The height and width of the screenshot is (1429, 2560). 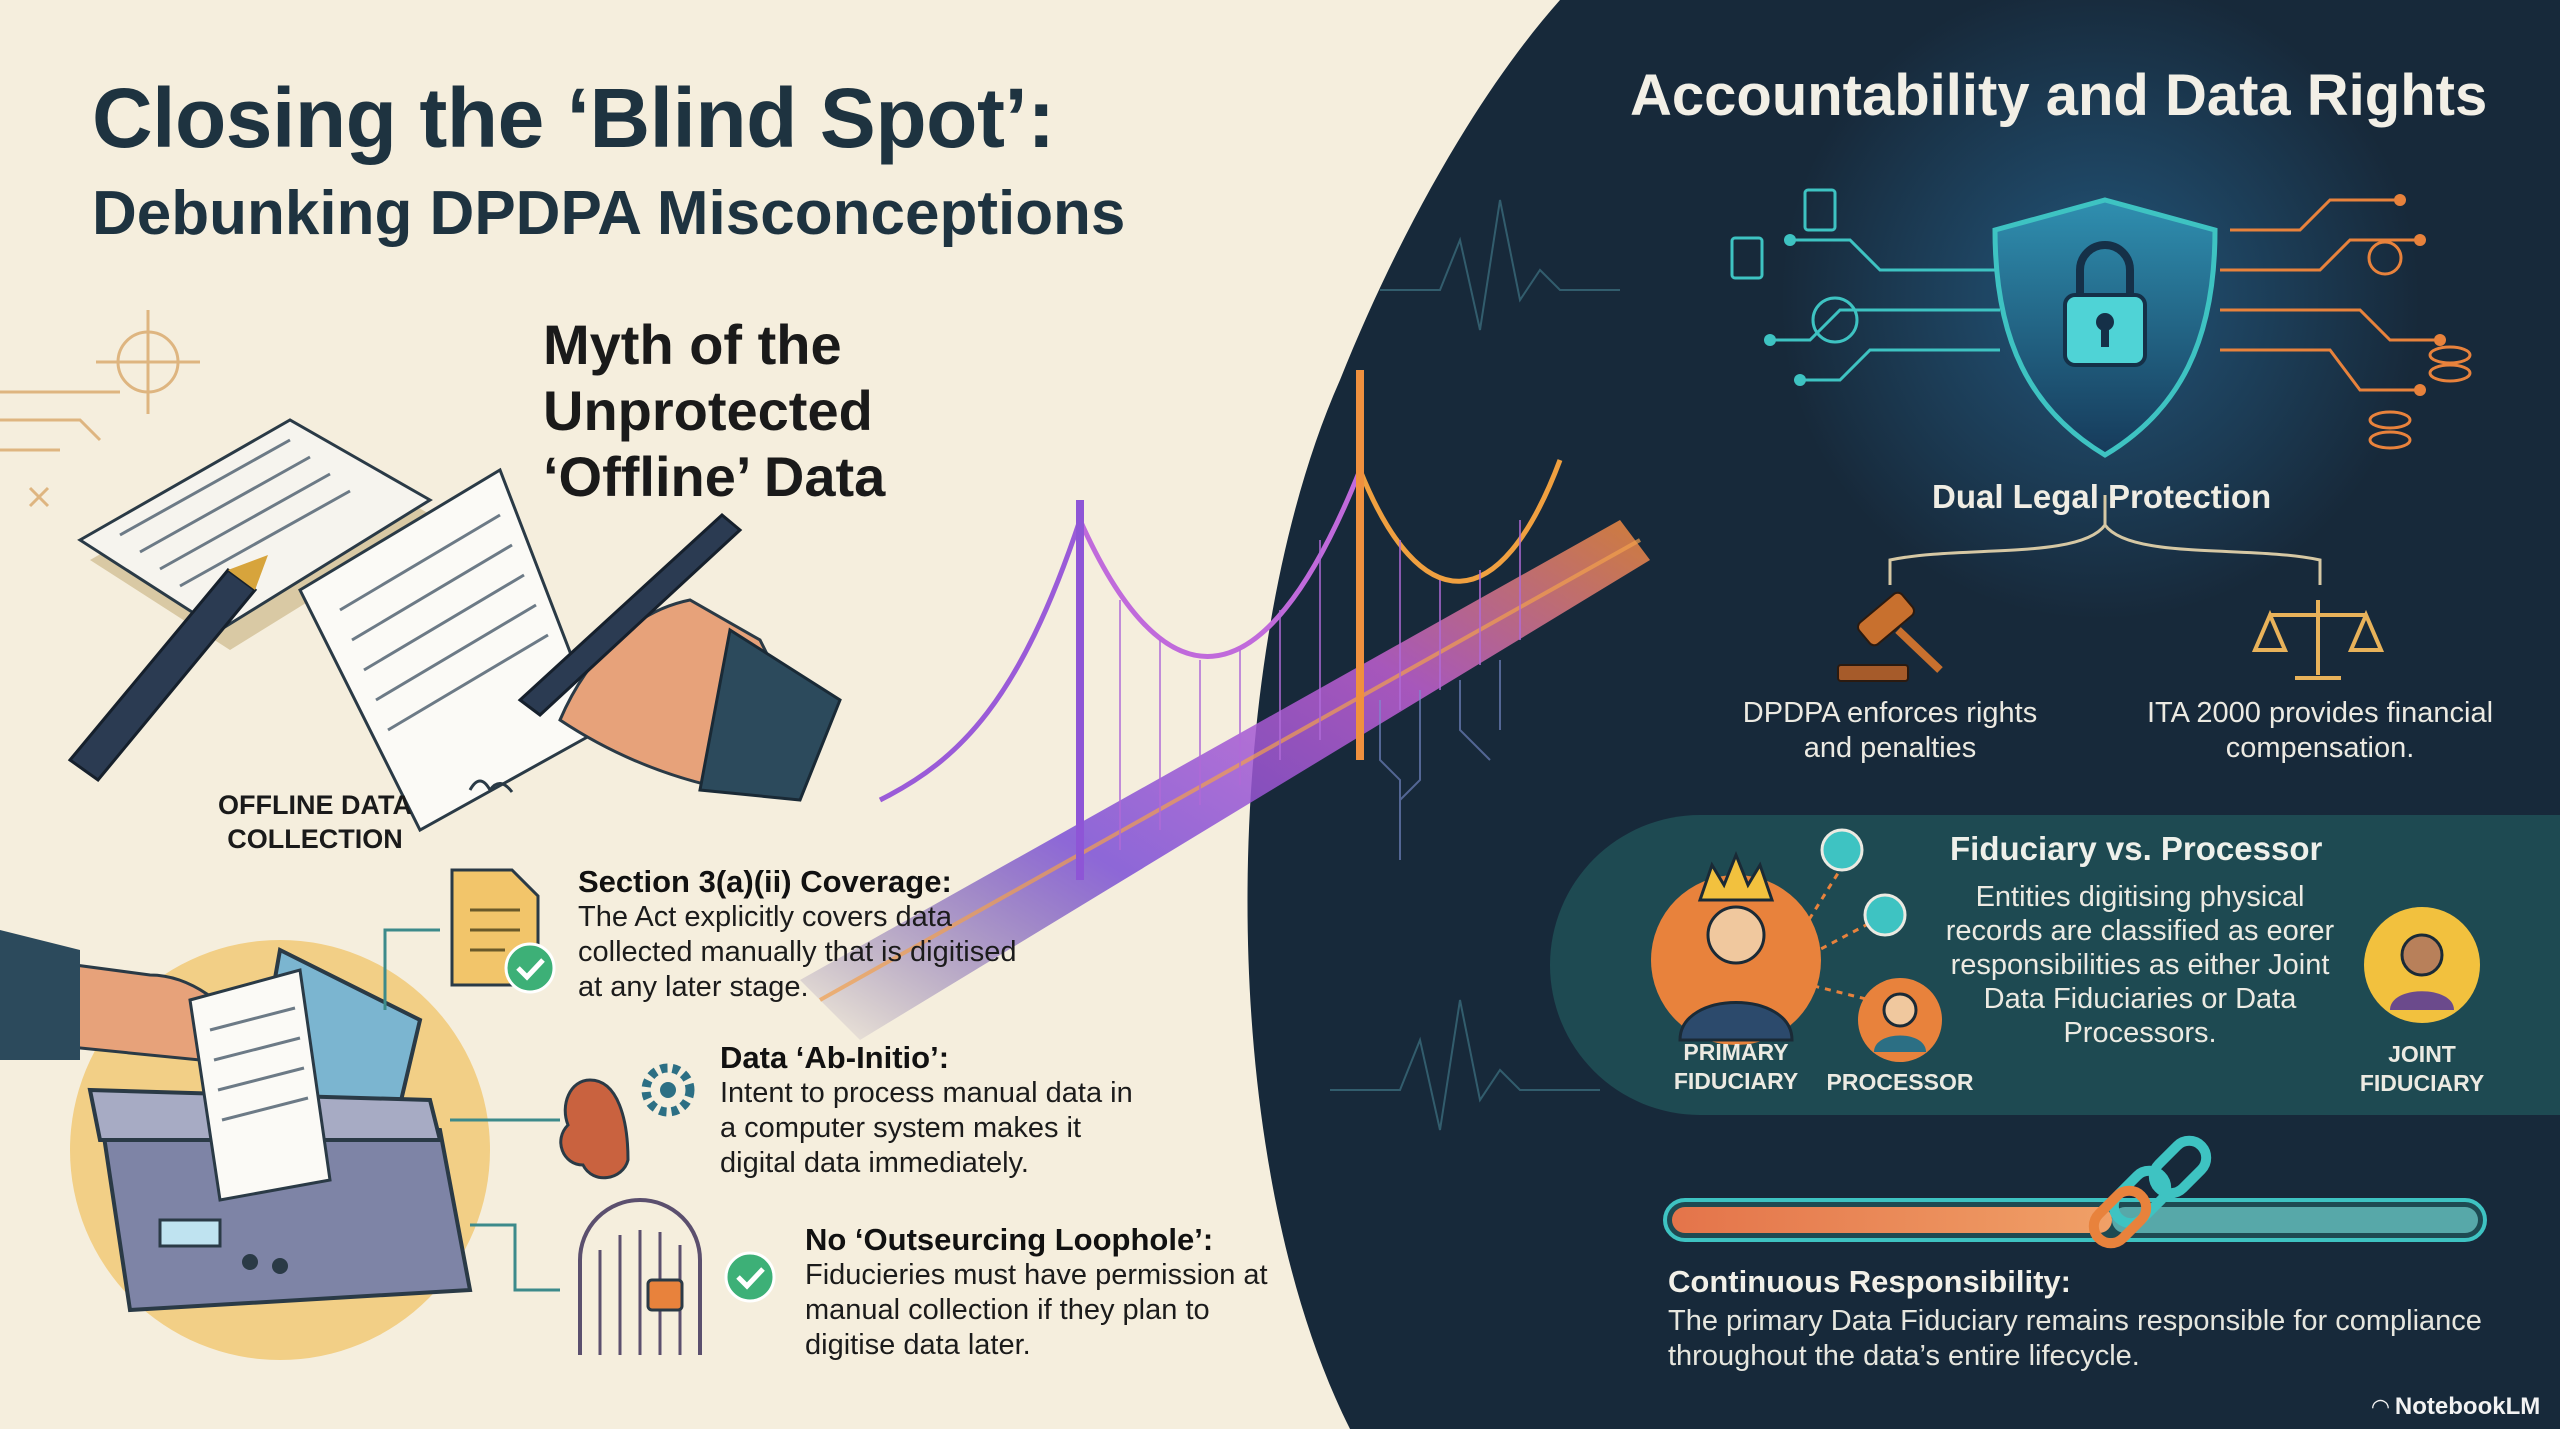 I want to click on right-section-title: Accountability and Data Rights, so click(x=2059, y=95).